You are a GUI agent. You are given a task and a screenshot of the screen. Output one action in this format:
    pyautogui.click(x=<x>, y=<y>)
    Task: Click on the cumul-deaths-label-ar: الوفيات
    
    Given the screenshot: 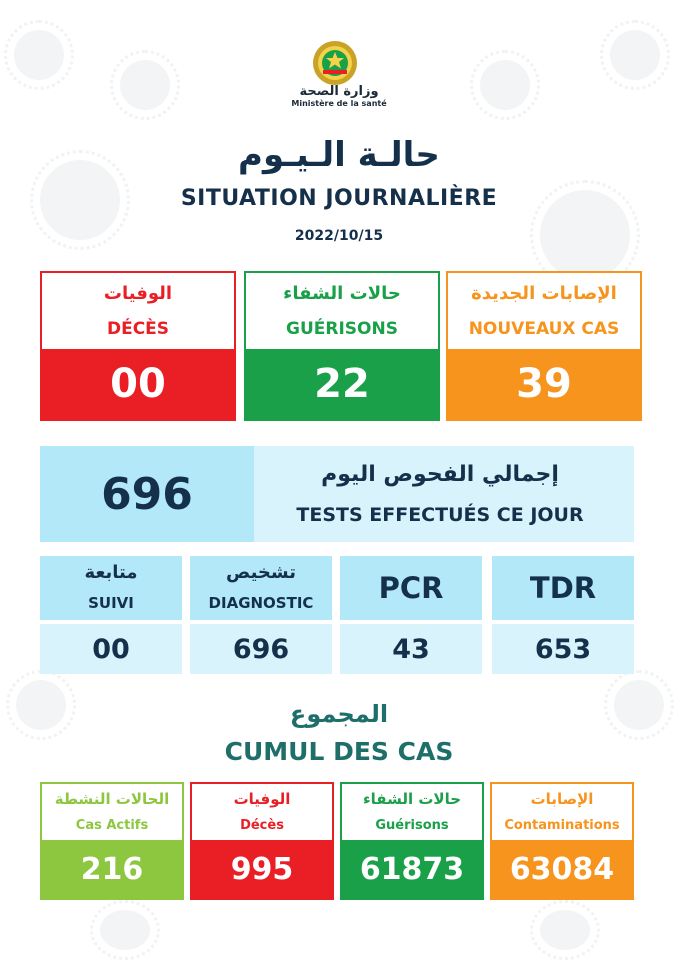 What is the action you would take?
    pyautogui.click(x=262, y=799)
    